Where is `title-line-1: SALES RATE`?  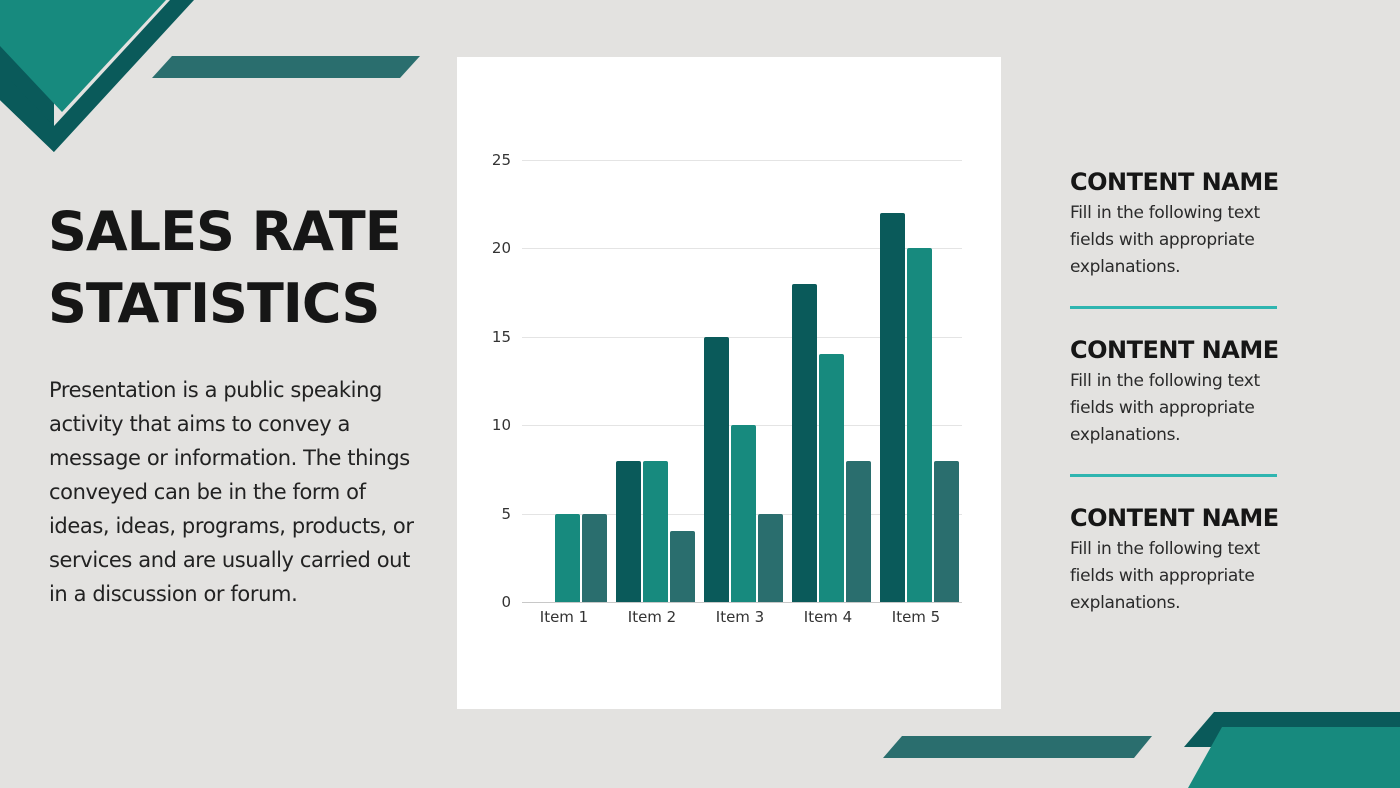
title-line-1: SALES RATE is located at coordinates (225, 231).